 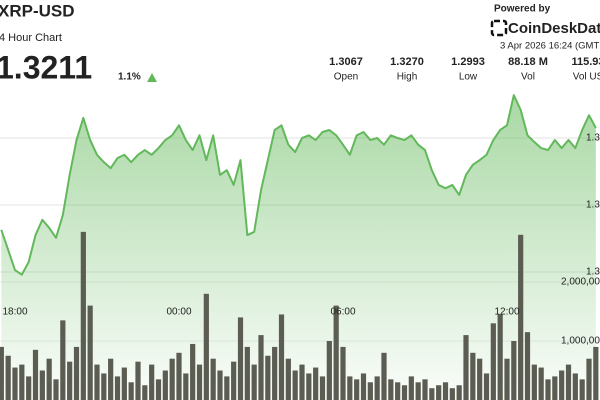 I want to click on x-tick-label: 06:00, so click(x=342, y=312).